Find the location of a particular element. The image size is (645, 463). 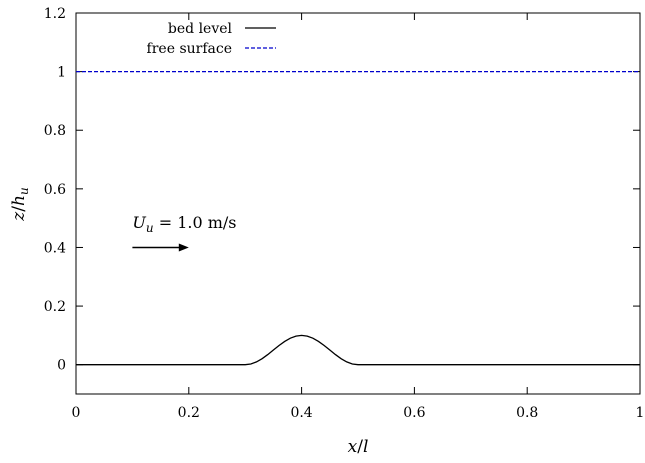

y-axis-label: z/hu is located at coordinates (20, 204).